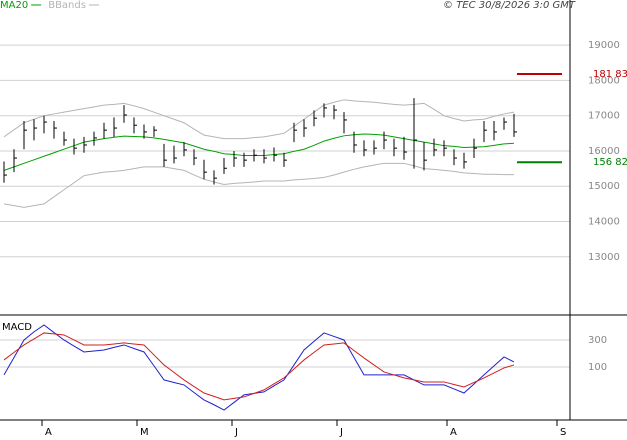  I want to click on y-tick-label: 14000, so click(604, 222).